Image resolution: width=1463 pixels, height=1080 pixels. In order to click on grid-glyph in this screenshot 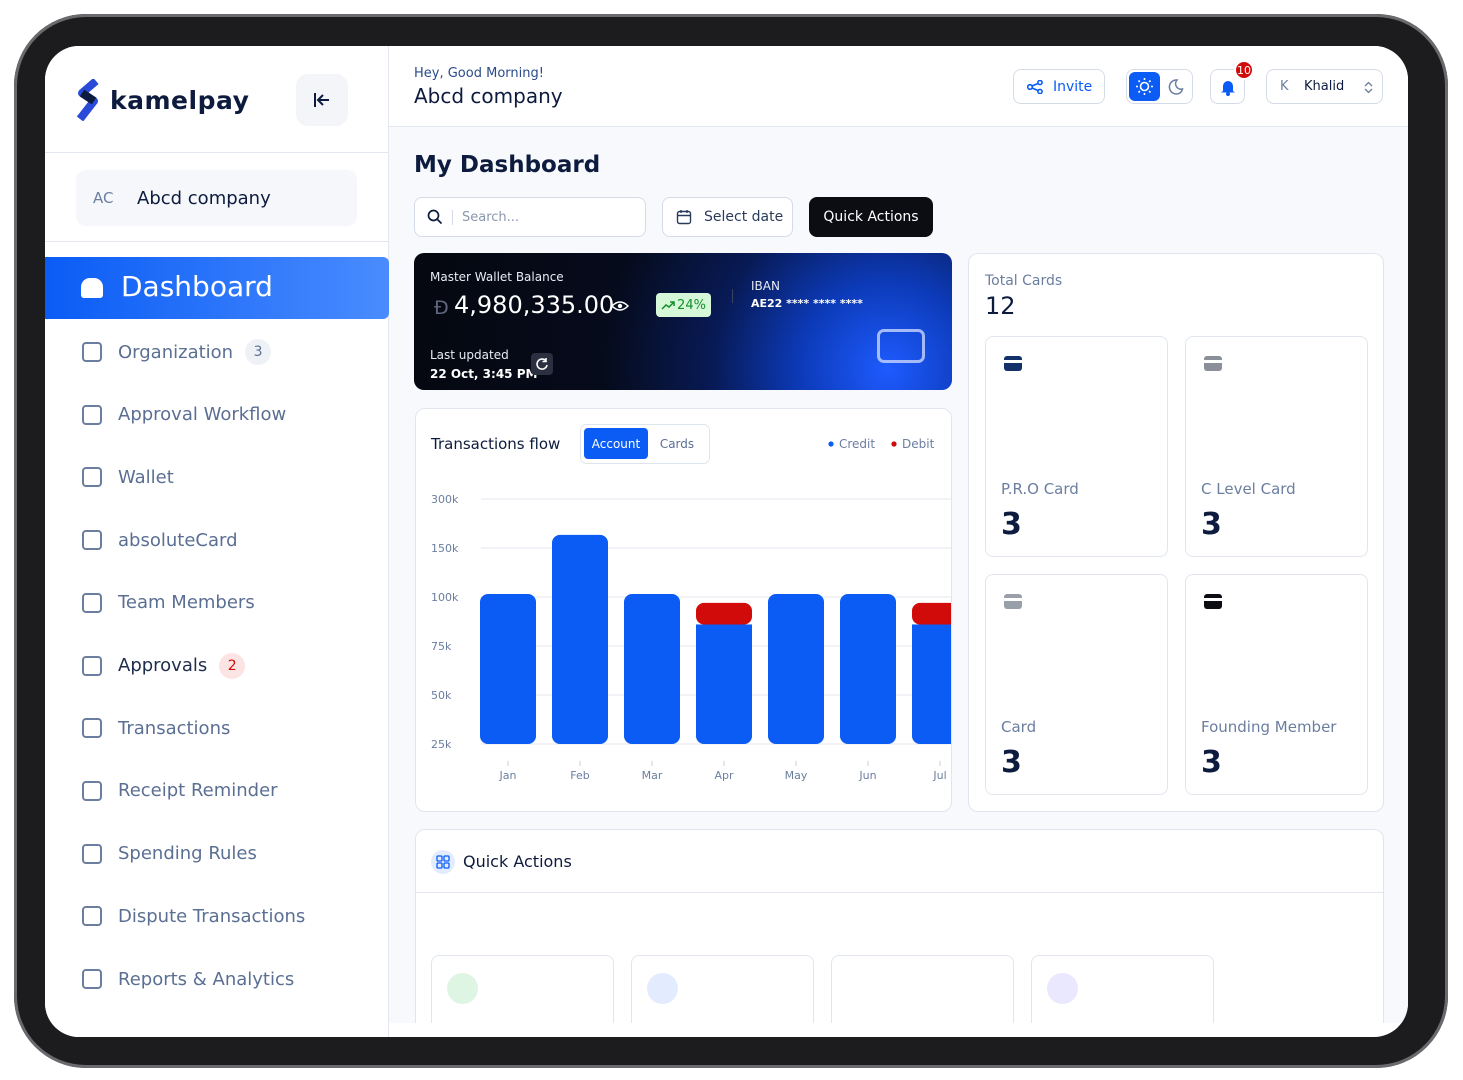, I will do `click(443, 862)`.